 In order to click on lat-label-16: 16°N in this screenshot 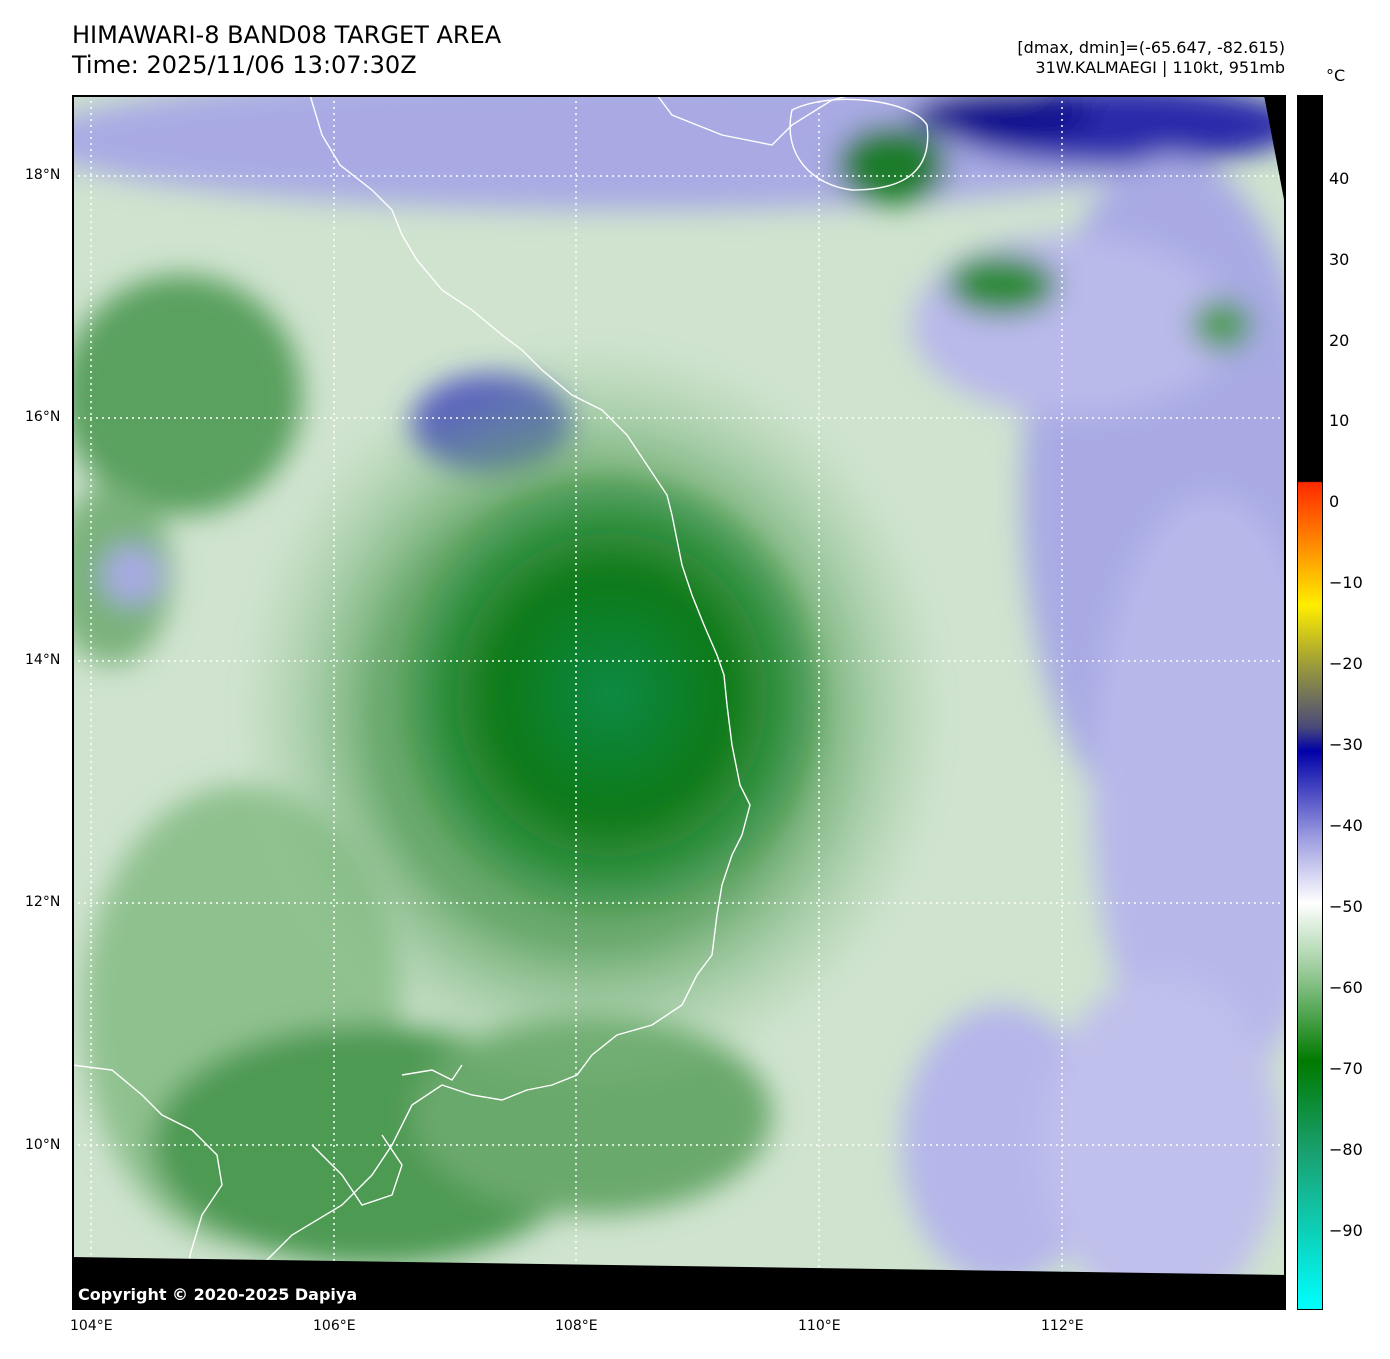, I will do `click(43, 417)`.